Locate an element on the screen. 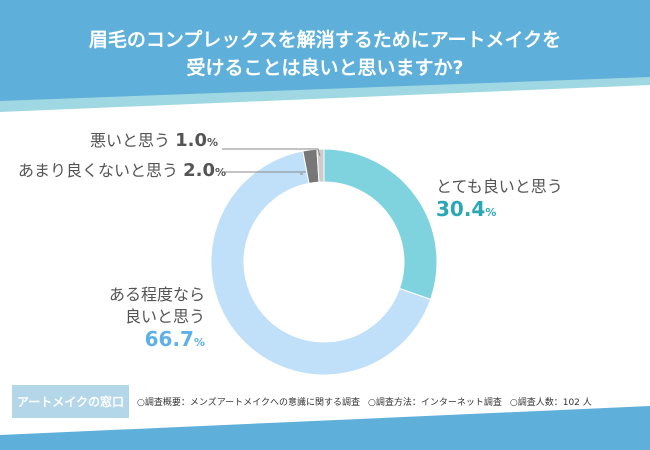 The image size is (650, 450). label-not-good: あまり良くないと思う 2.0% is located at coordinates (122, 170).